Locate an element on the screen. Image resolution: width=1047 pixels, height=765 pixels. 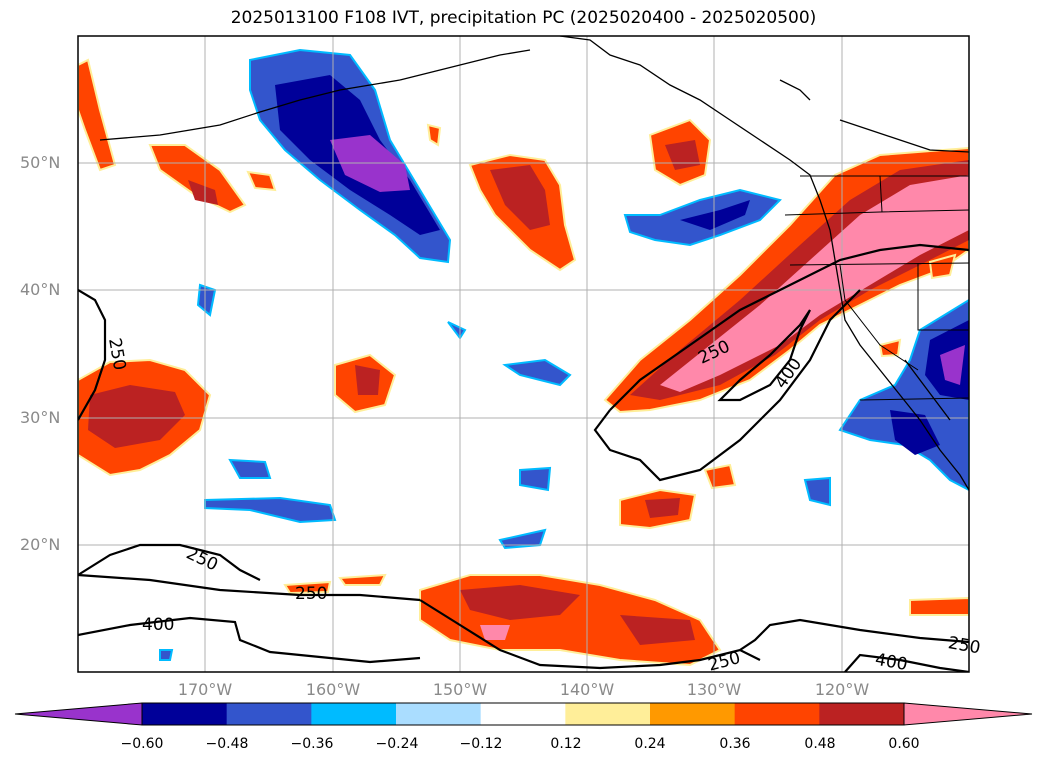
colorbar is located at coordinates (523, 714).